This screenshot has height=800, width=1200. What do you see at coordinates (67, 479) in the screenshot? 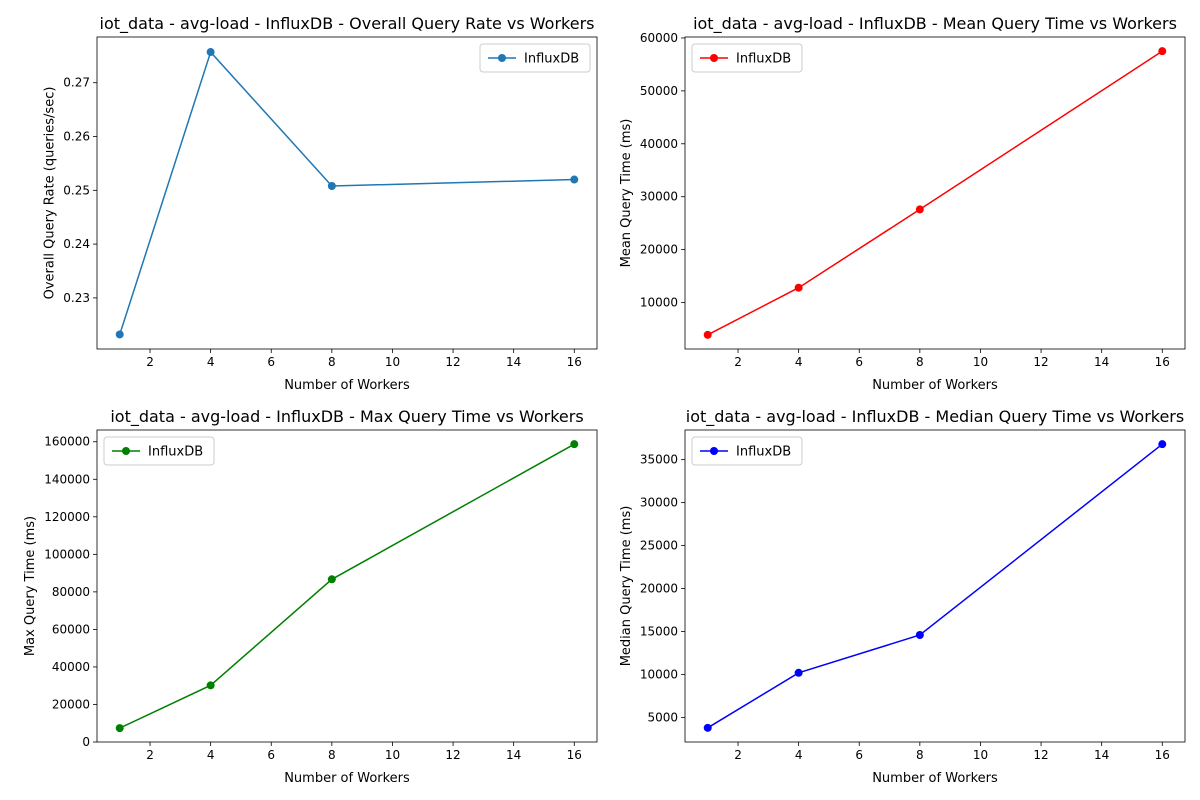
I see `y-tick-label: 140000` at bounding box center [67, 479].